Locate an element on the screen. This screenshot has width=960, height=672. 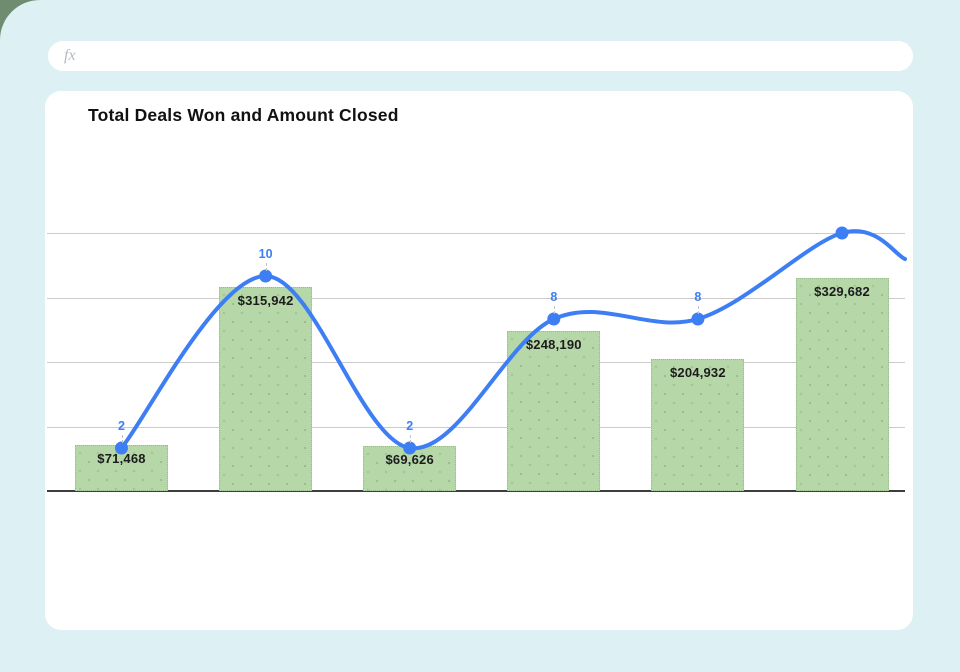
x-axis-line is located at coordinates (476, 491).